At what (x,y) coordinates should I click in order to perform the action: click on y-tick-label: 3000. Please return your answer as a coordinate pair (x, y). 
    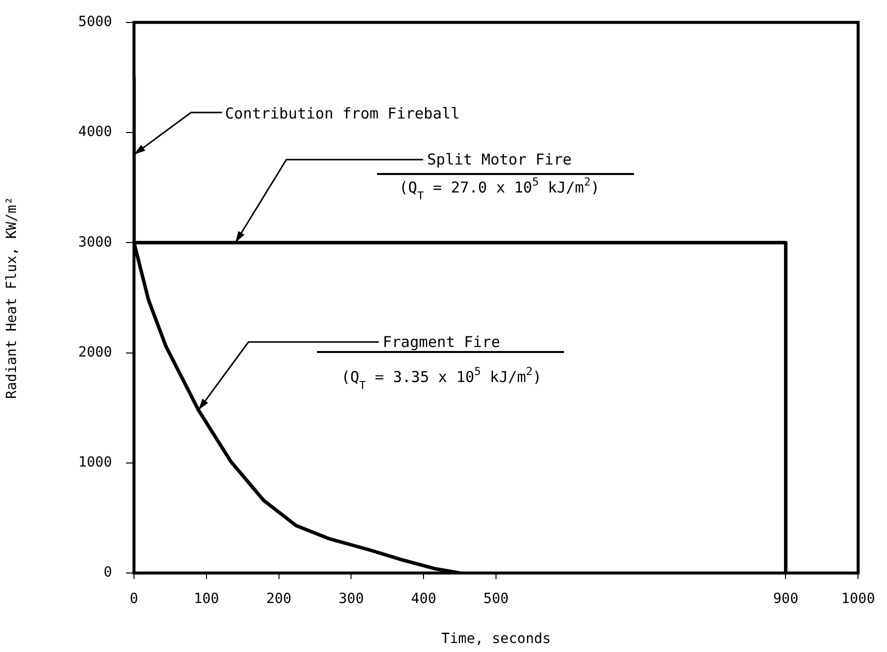
    Looking at the image, I should click on (95, 242).